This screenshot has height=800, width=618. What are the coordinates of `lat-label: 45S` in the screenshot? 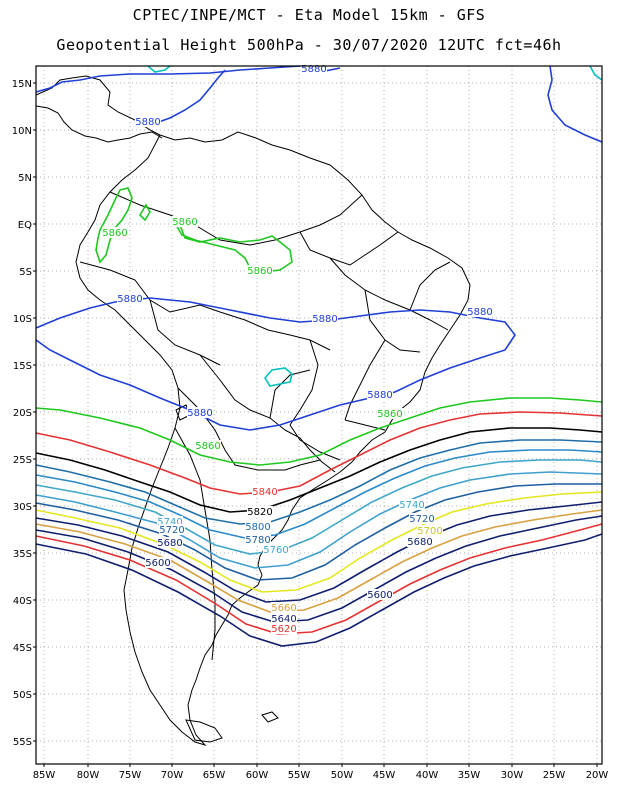 It's located at (22, 648).